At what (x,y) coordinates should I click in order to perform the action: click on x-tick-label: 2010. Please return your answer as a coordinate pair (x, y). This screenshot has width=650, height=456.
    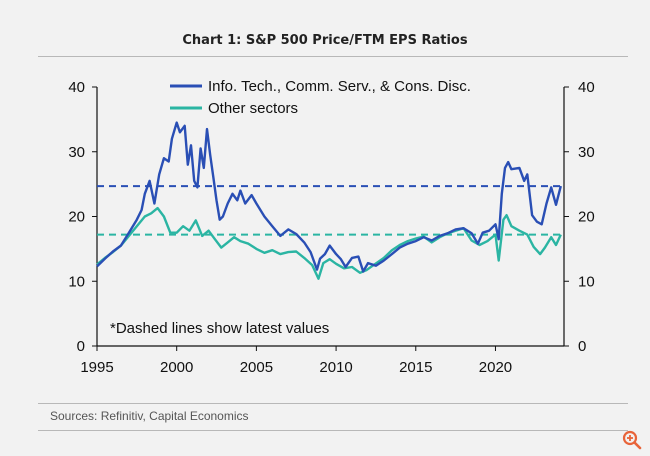
    Looking at the image, I should click on (335, 367).